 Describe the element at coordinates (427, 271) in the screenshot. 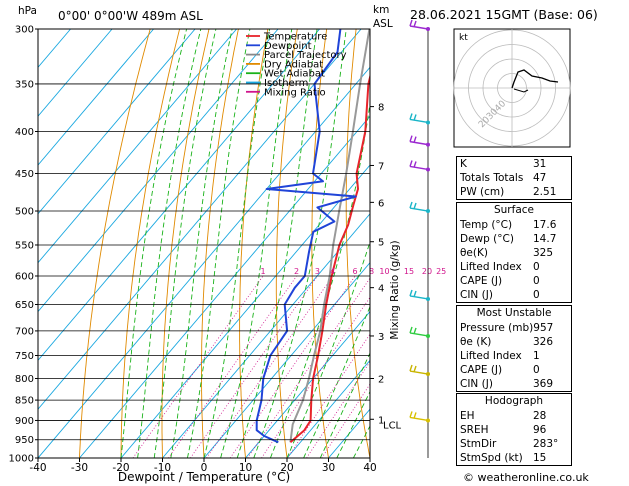

I see `mixing-ratio-label: 20` at that location.